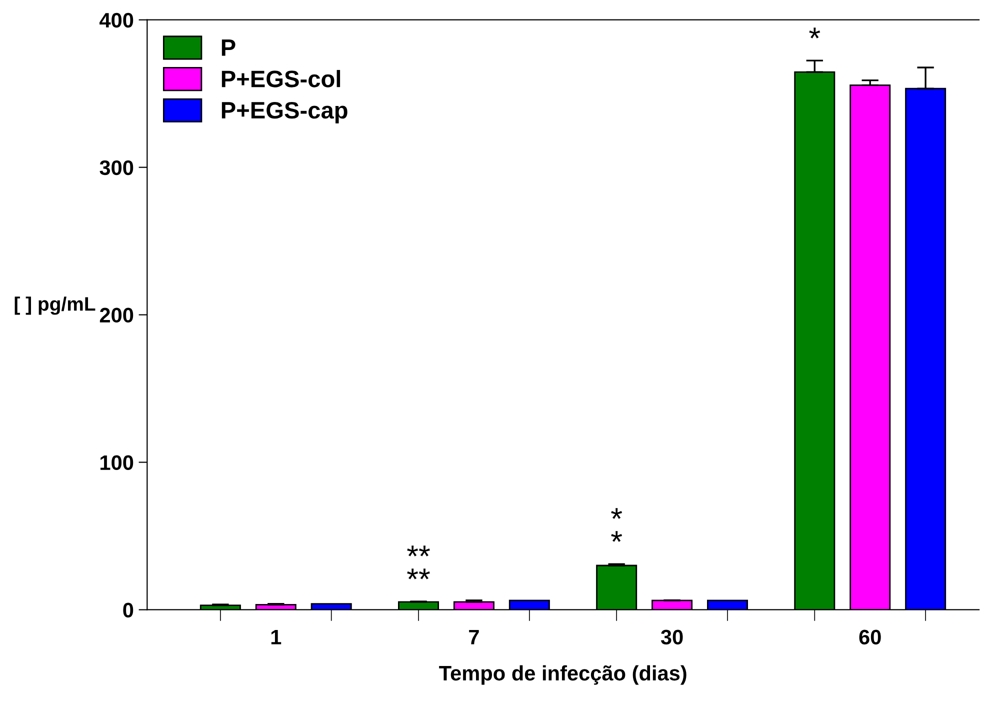 Image resolution: width=981 pixels, height=709 pixels. I want to click on x-tick-label: 1, so click(276, 637).